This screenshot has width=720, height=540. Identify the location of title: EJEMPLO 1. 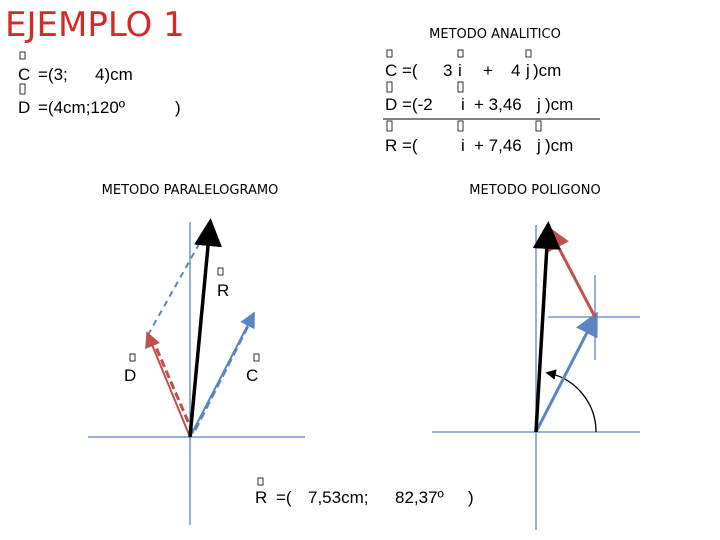
(95, 25).